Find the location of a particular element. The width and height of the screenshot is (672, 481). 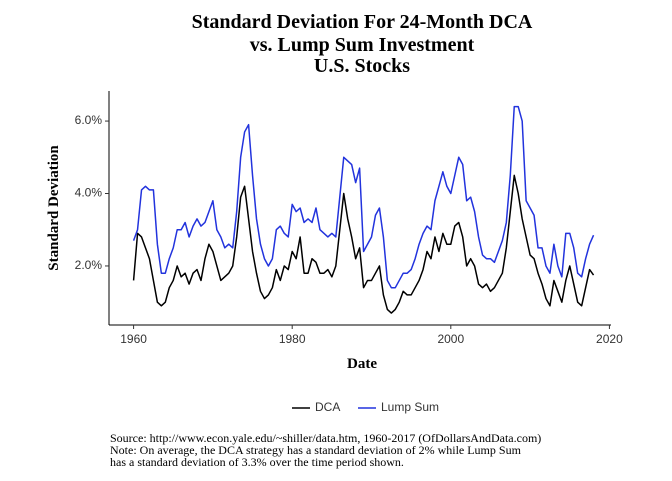

y-tick-label: 2.0% is located at coordinates (89, 265).